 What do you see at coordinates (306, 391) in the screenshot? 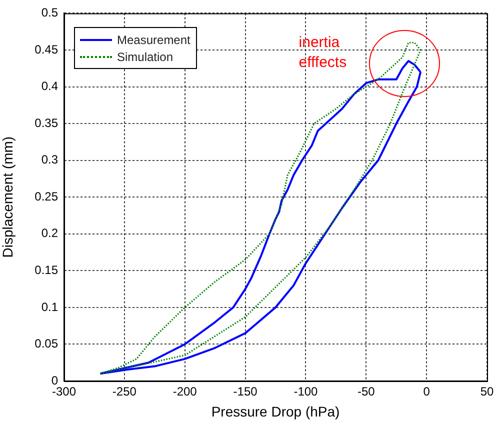
I see `x-tick-label: -100` at bounding box center [306, 391].